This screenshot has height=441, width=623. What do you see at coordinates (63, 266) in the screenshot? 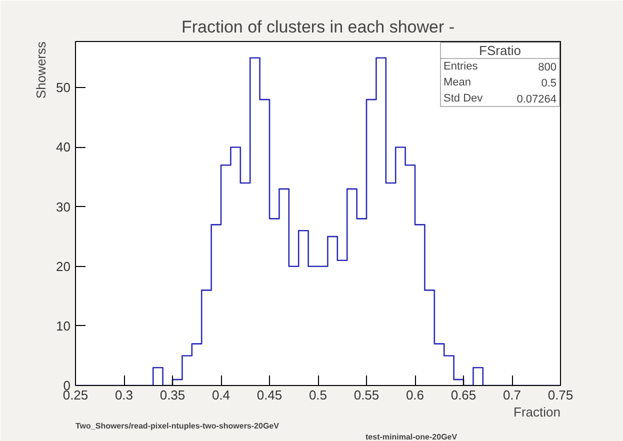
I see `y-tick-label: 20` at bounding box center [63, 266].